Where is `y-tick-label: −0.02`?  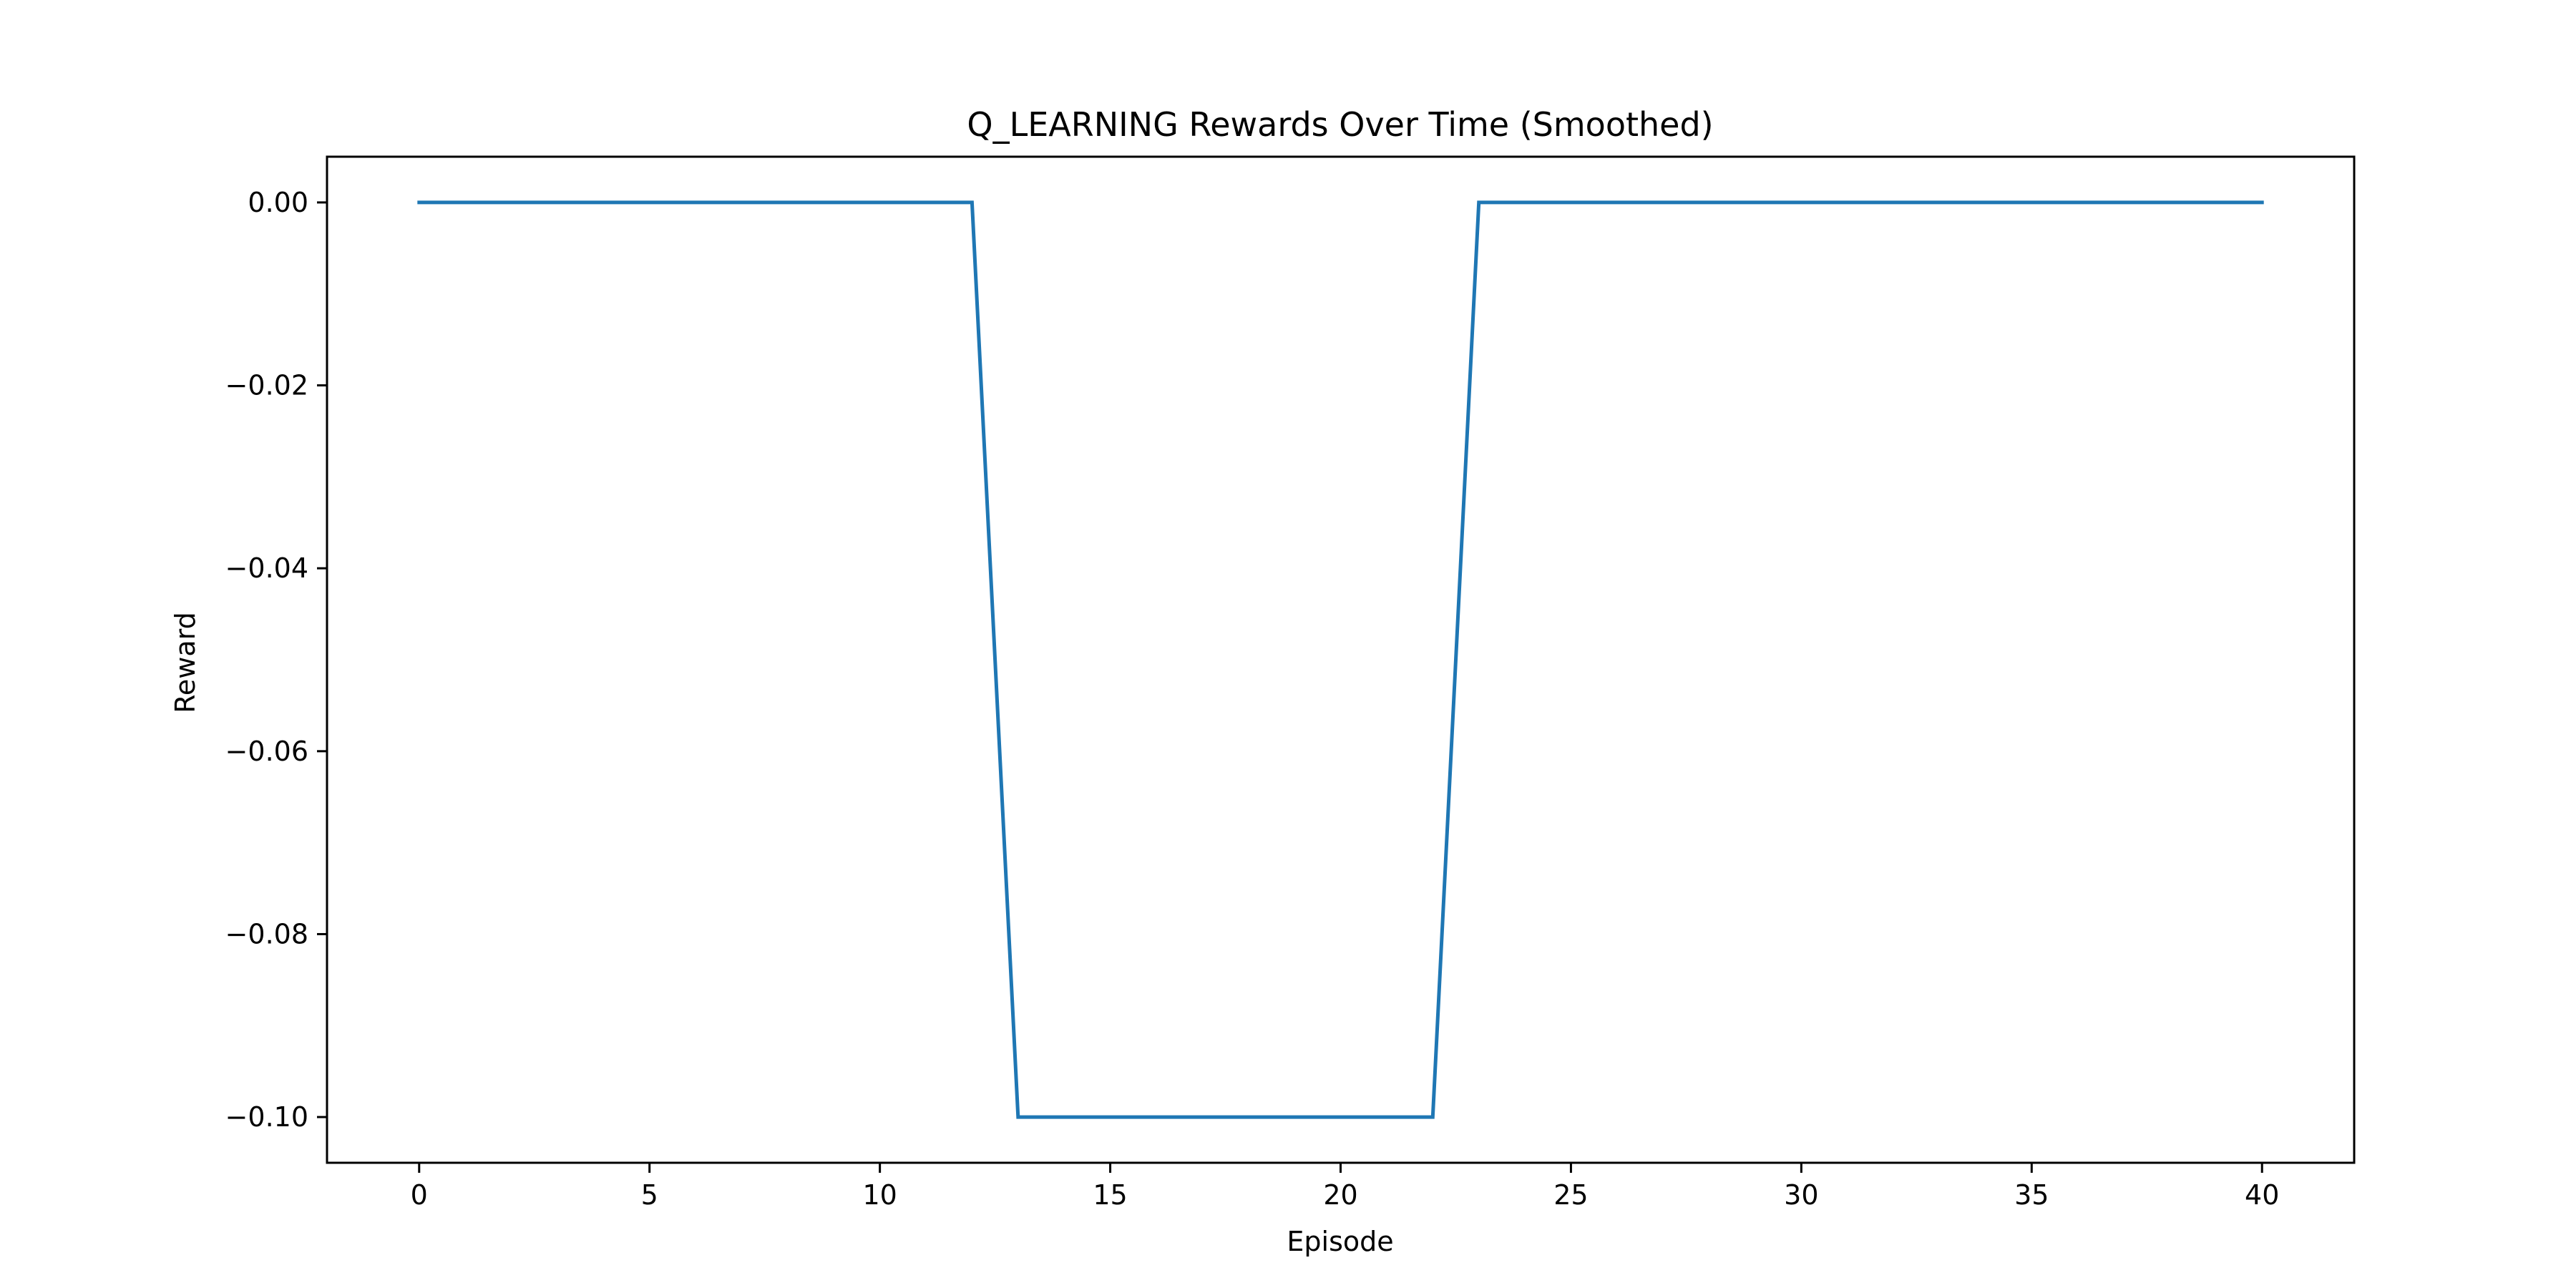
y-tick-label: −0.02 is located at coordinates (266, 385).